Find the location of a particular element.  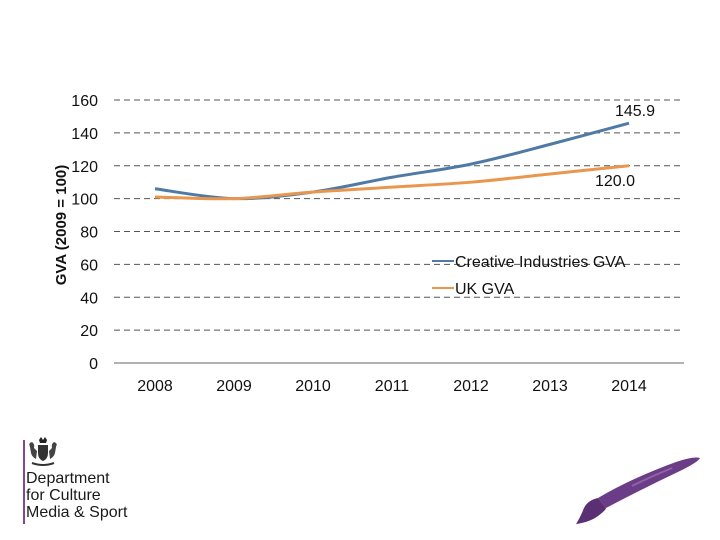

y-tick-label: 20 is located at coordinates (89, 331).